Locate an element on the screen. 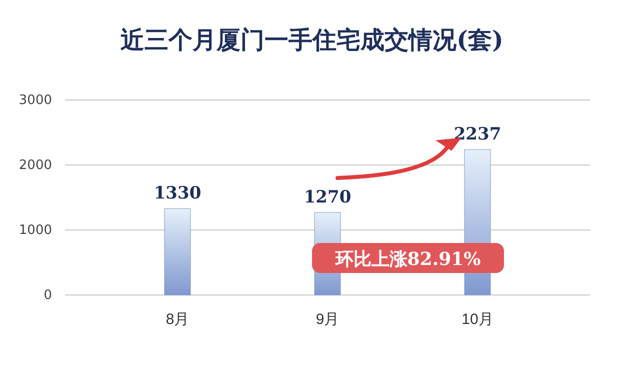 The image size is (625, 365). y-tick-label: 1000 is located at coordinates (35, 230).